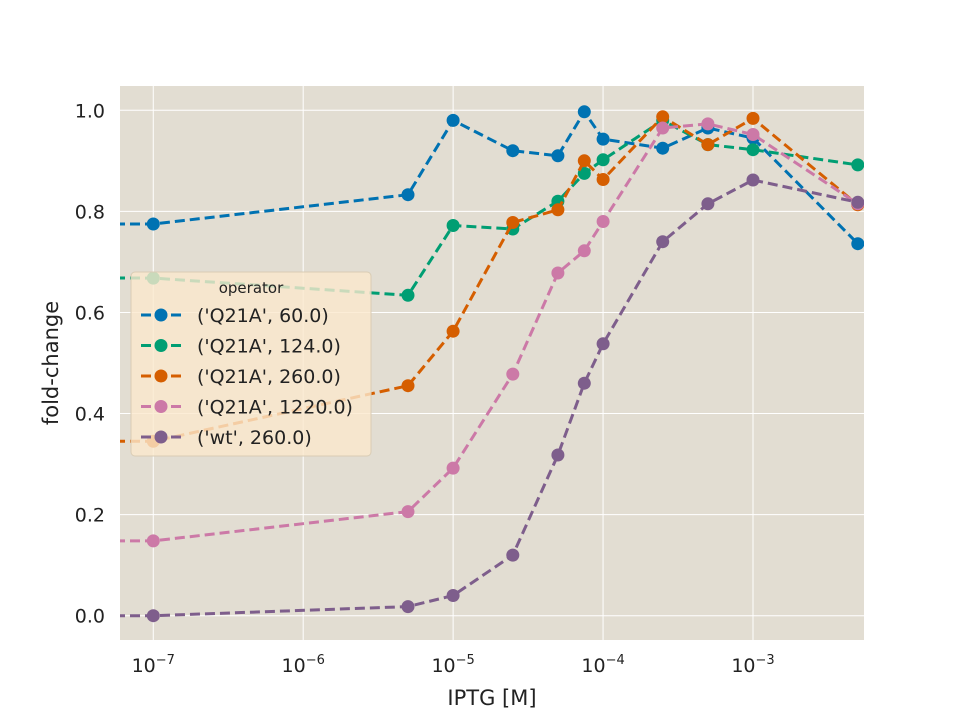 Image resolution: width=960 pixels, height=720 pixels. Describe the element at coordinates (275, 408) in the screenshot. I see `legend-label: ('Q21A', 1220.0)` at that location.